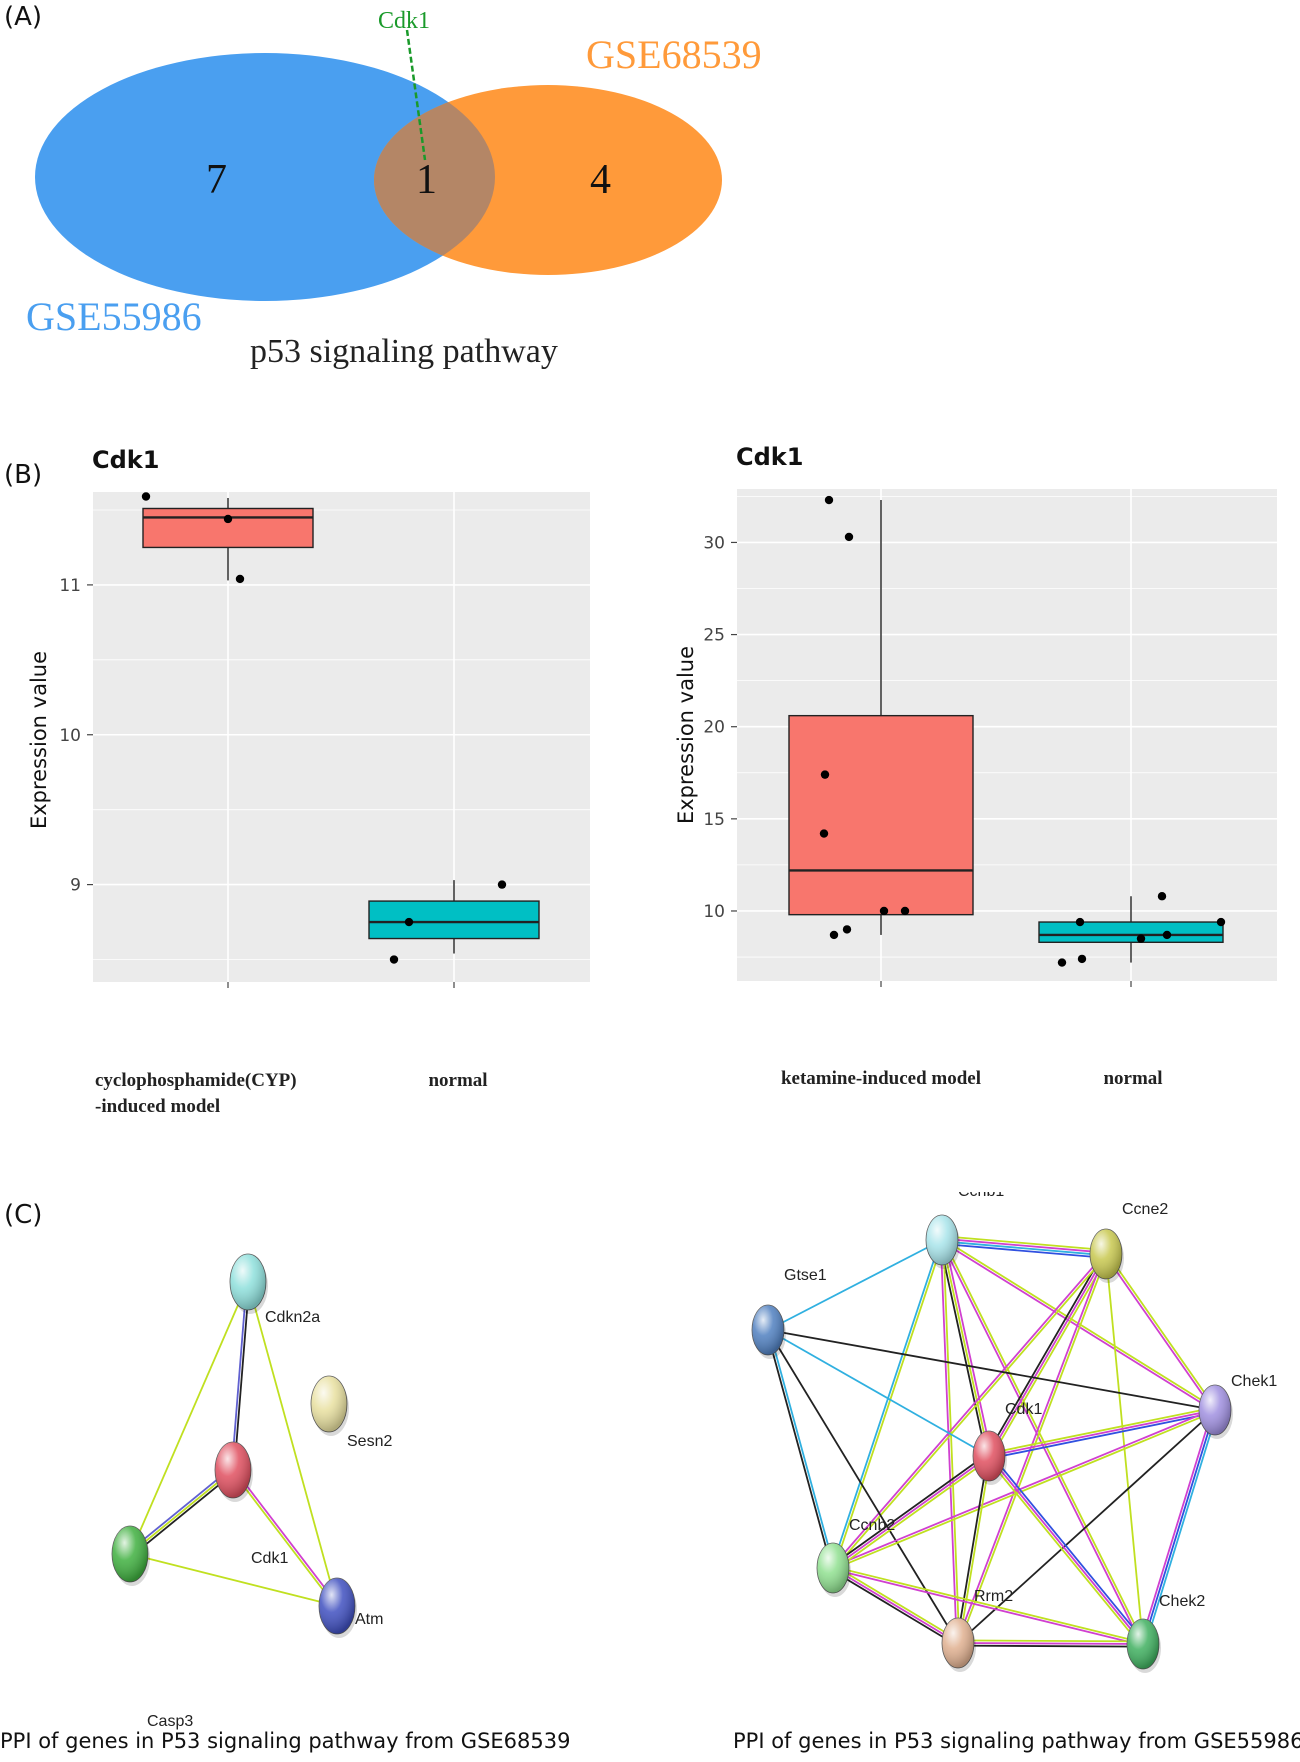 Image resolution: width=1300 pixels, height=1762 pixels. I want to click on chart-1-xtick-2: normal, so click(457, 1080).